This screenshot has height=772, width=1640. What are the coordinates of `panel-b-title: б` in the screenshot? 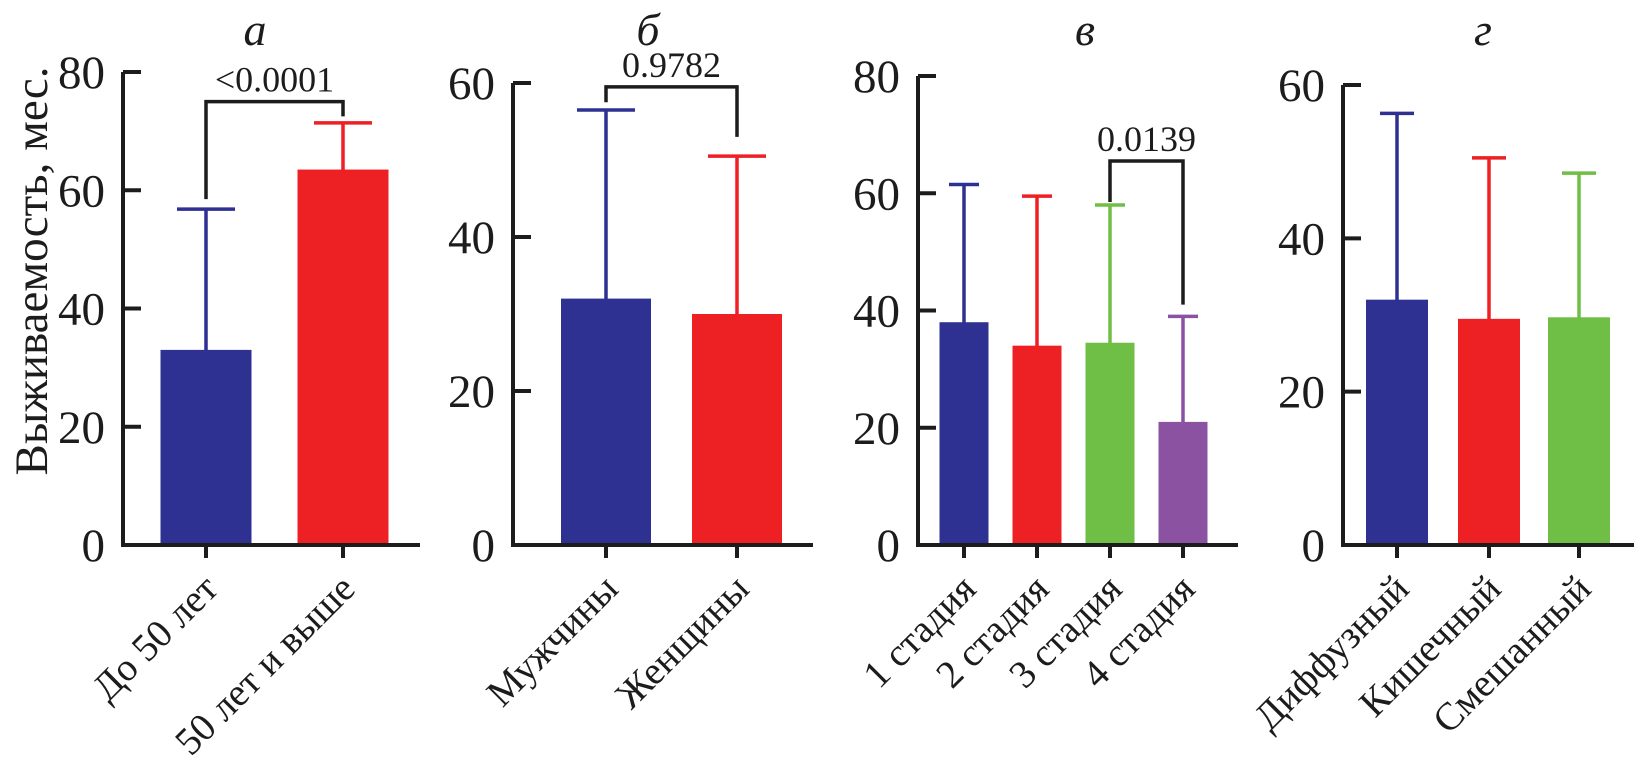 It's located at (648, 29).